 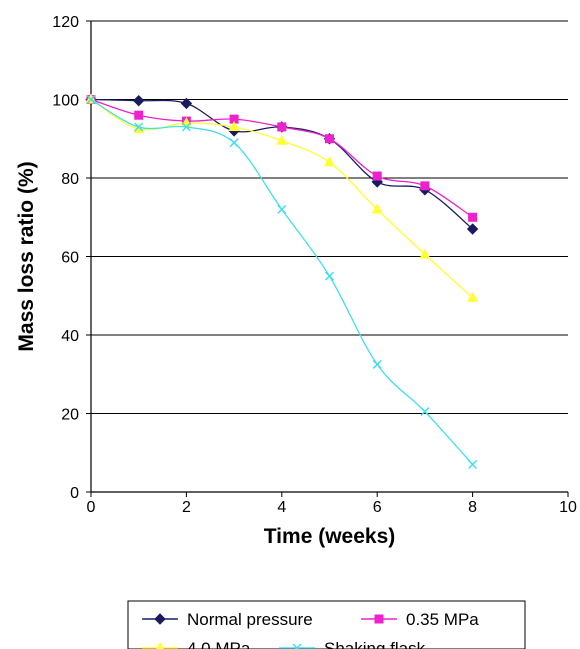 What do you see at coordinates (472, 507) in the screenshot?
I see `x-tick-label: 8` at bounding box center [472, 507].